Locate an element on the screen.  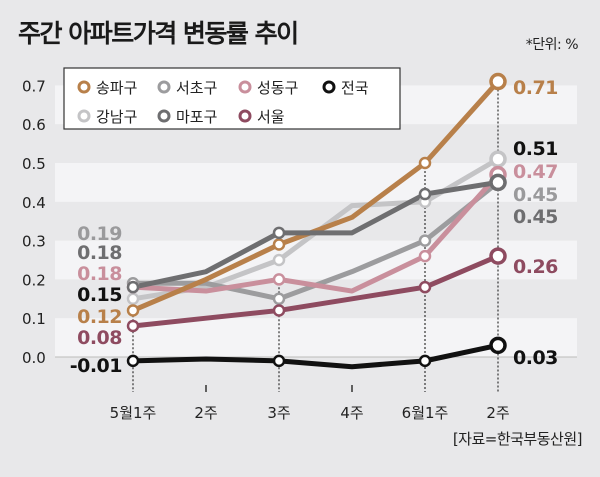
x-tick-label: 5월1주 is located at coordinates (133, 413).